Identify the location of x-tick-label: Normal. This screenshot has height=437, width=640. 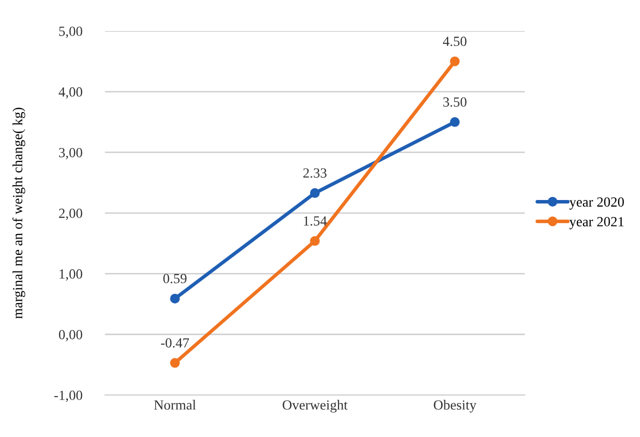
(175, 405).